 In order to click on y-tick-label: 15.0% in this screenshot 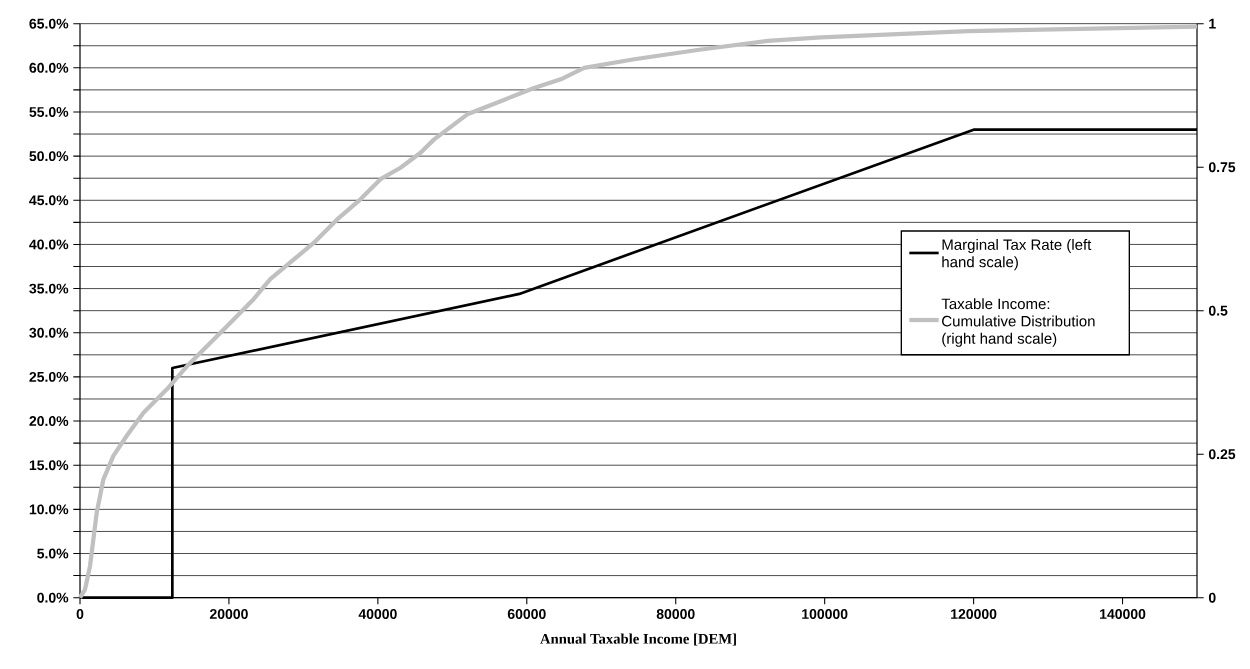, I will do `click(49, 465)`.